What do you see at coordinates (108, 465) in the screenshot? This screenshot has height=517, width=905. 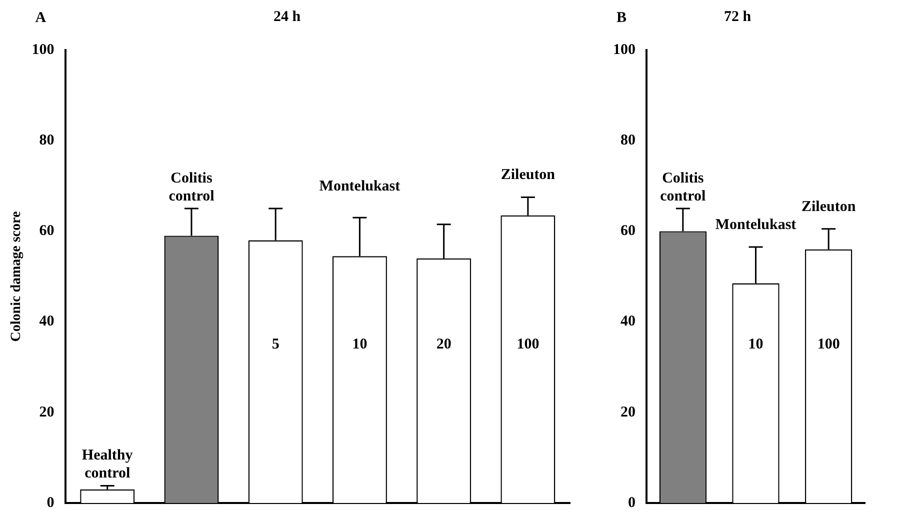 I see `x-tick-label: Healthy control` at bounding box center [108, 465].